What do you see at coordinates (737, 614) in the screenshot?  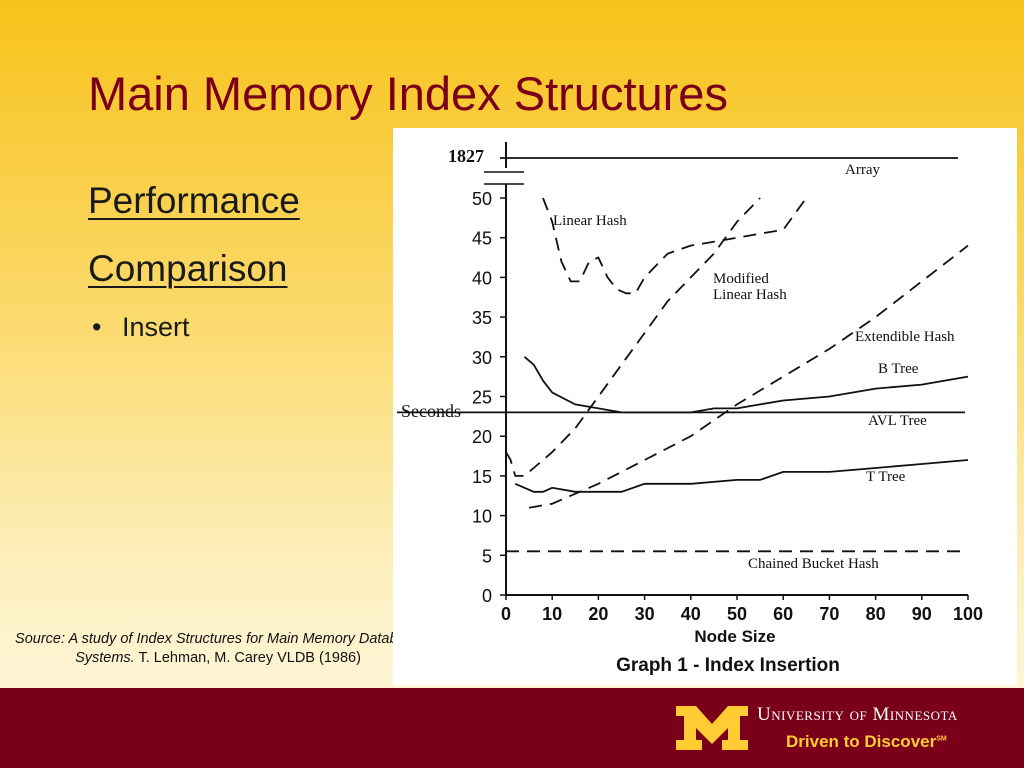 I see `x-tick-label: 50` at bounding box center [737, 614].